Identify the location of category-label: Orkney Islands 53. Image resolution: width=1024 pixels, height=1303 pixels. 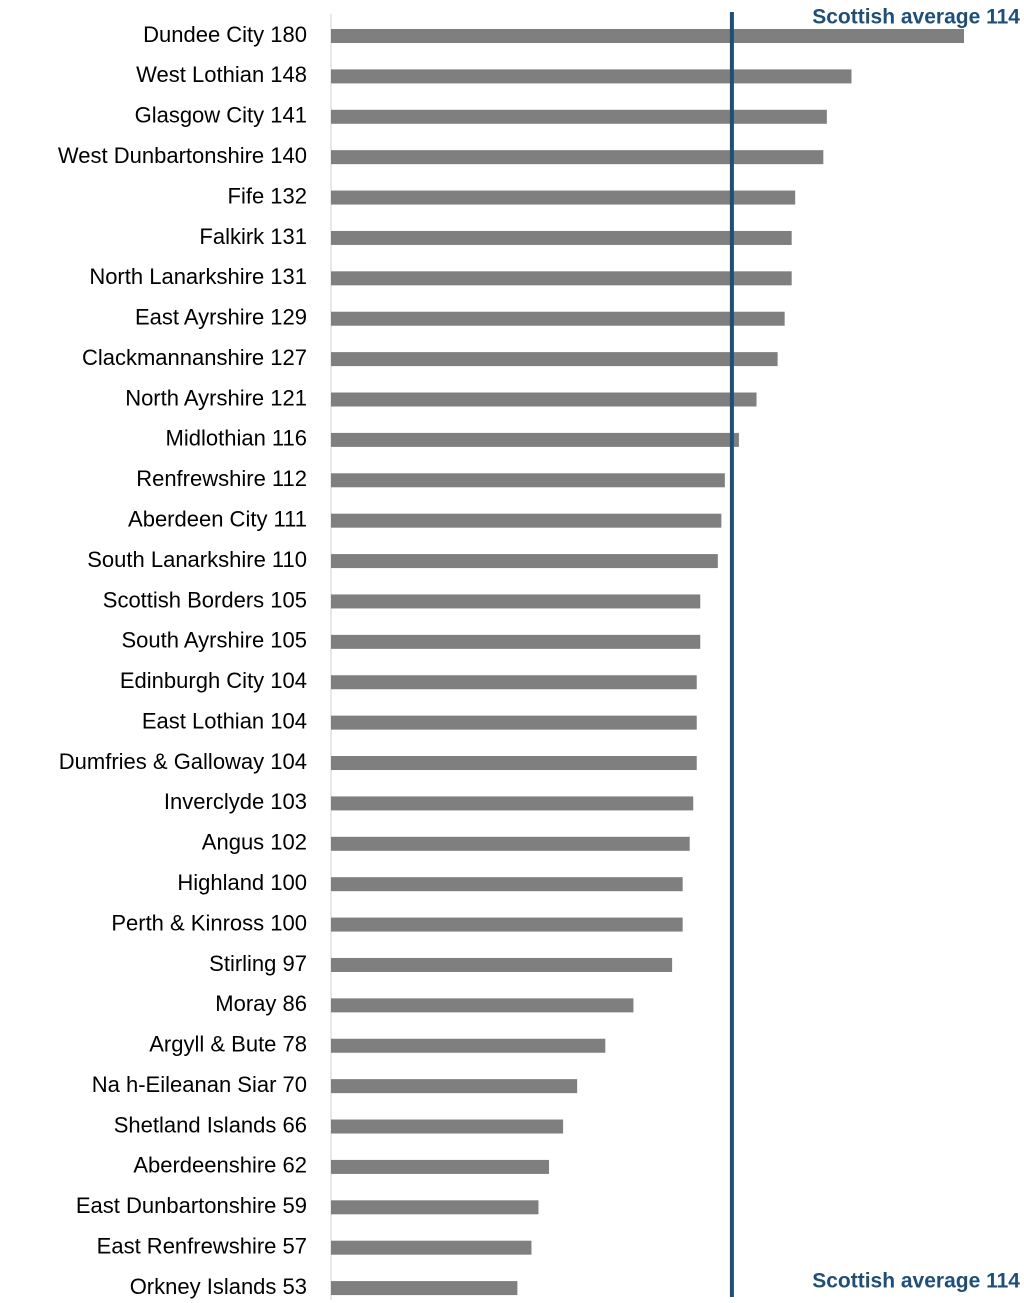
(218, 1286).